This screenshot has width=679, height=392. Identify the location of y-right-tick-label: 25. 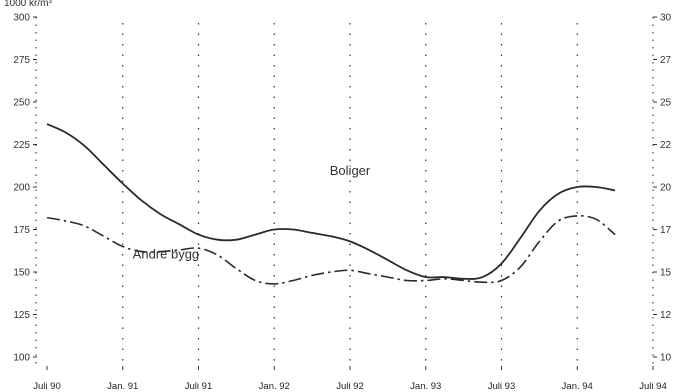
(666, 103).